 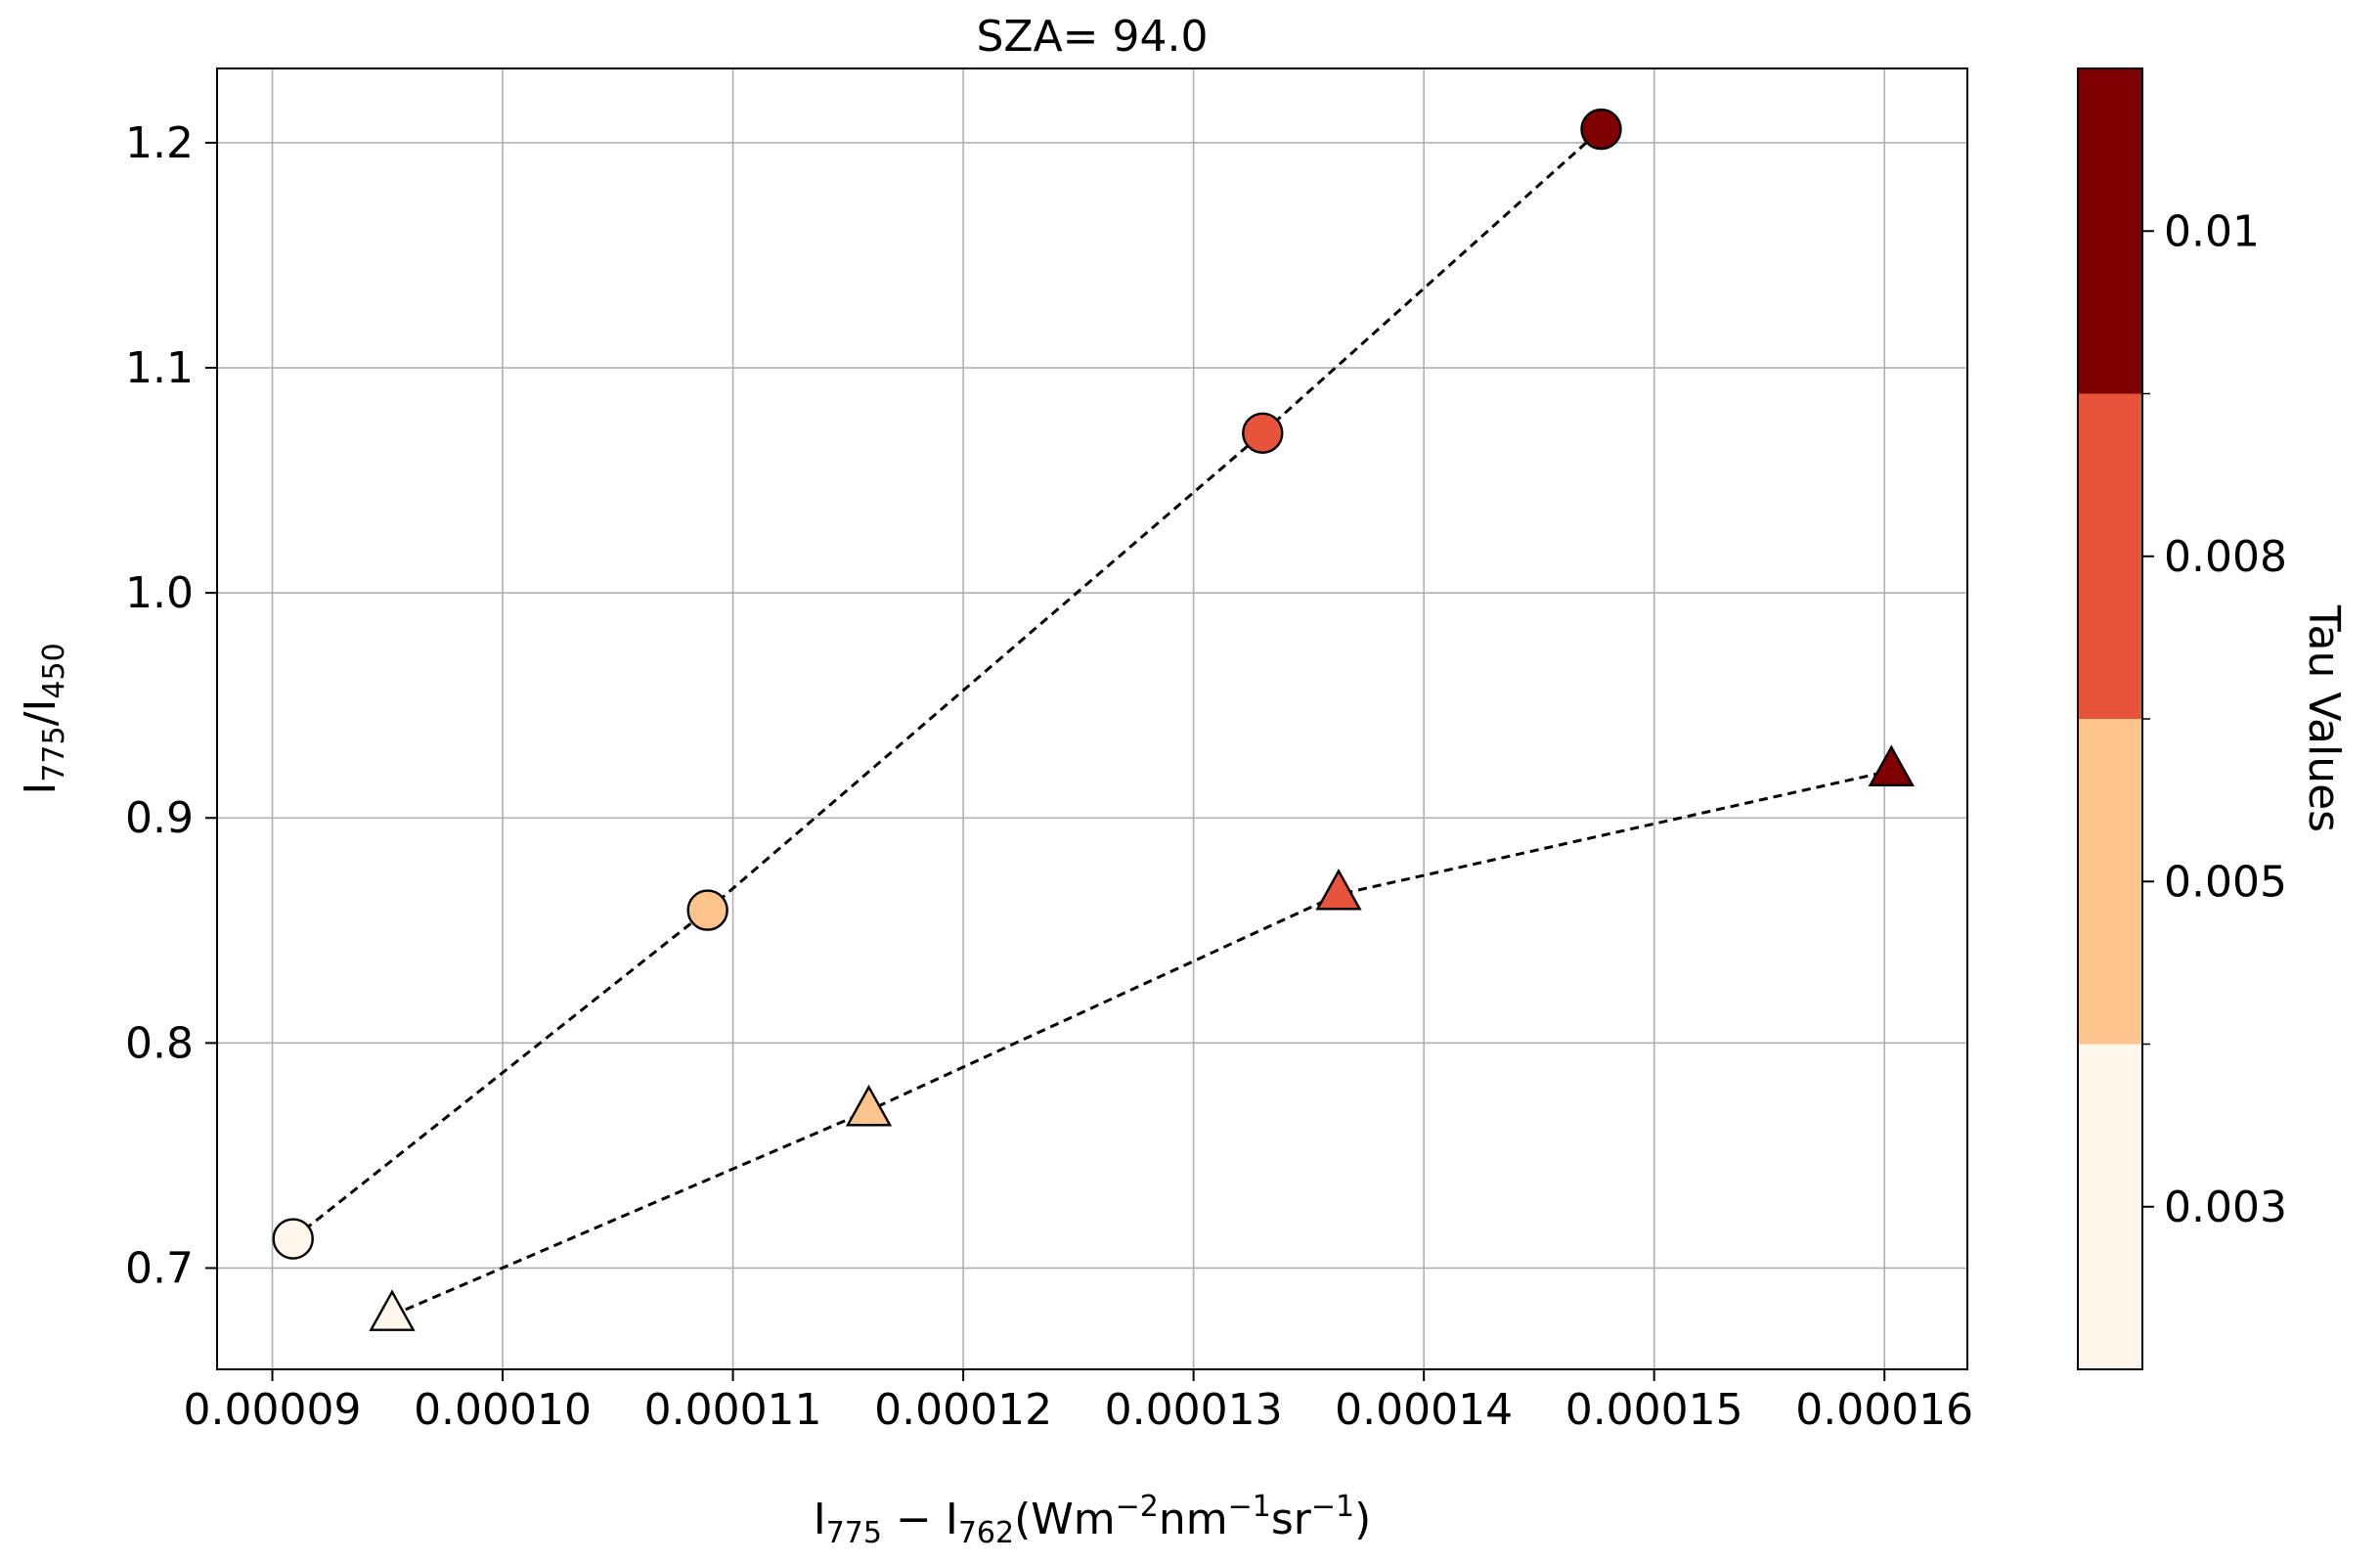 I want to click on x-tick-label: 0.00011, so click(x=733, y=1410).